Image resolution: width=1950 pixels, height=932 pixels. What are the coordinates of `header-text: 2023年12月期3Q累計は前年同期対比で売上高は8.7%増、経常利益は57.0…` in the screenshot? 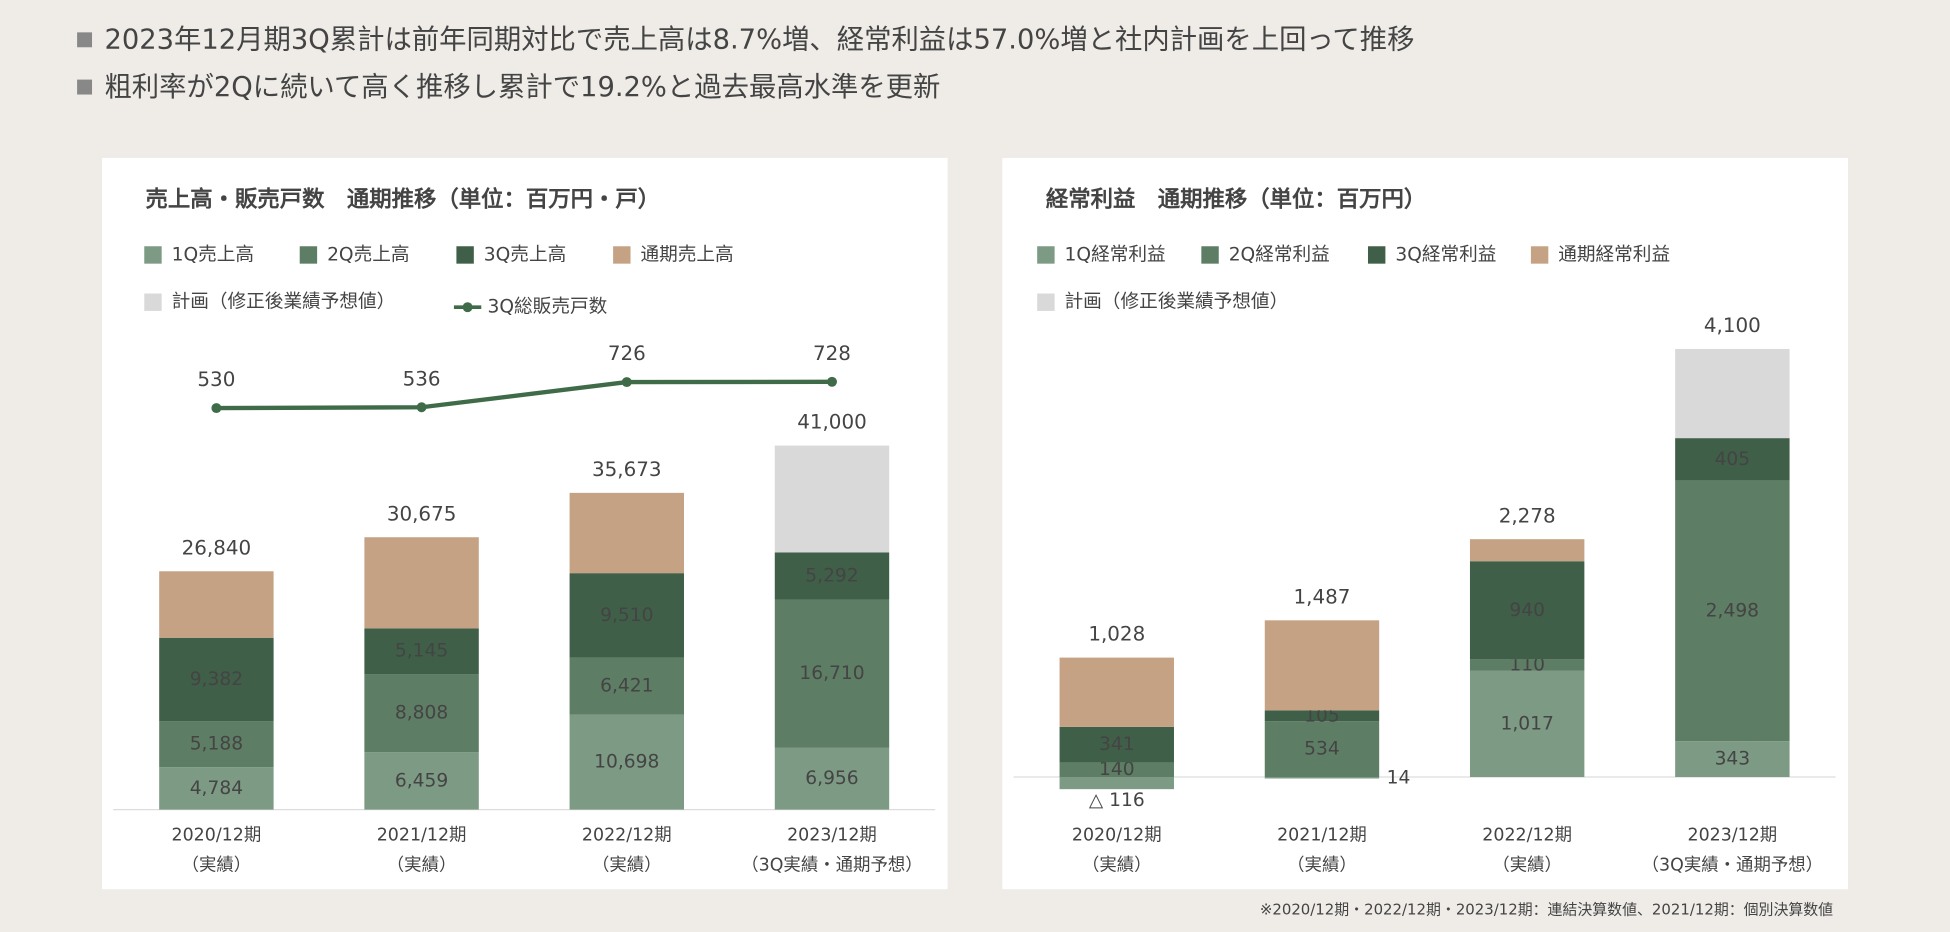 It's located at (759, 40).